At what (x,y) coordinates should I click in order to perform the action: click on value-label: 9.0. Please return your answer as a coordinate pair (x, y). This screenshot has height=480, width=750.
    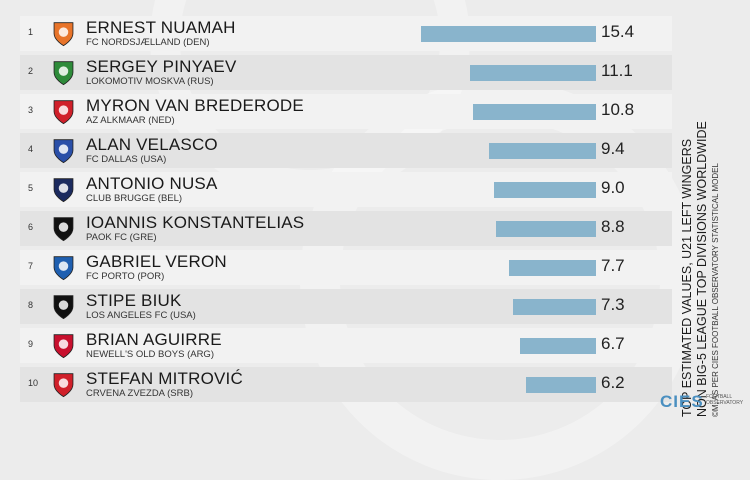
    Looking at the image, I should click on (613, 187).